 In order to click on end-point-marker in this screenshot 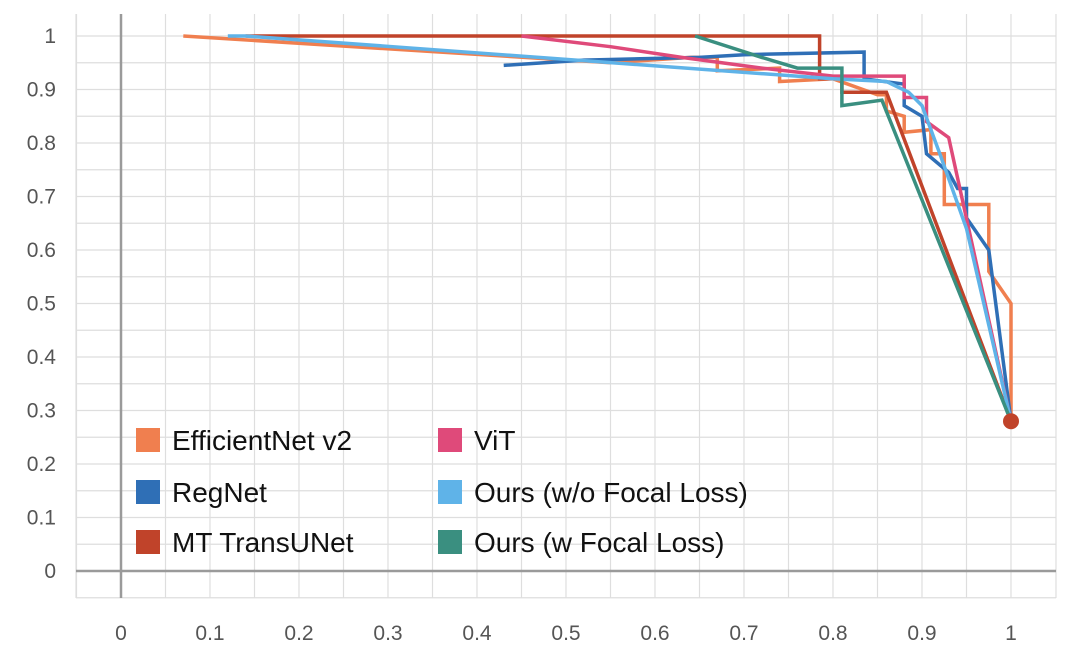, I will do `click(1011, 421)`.